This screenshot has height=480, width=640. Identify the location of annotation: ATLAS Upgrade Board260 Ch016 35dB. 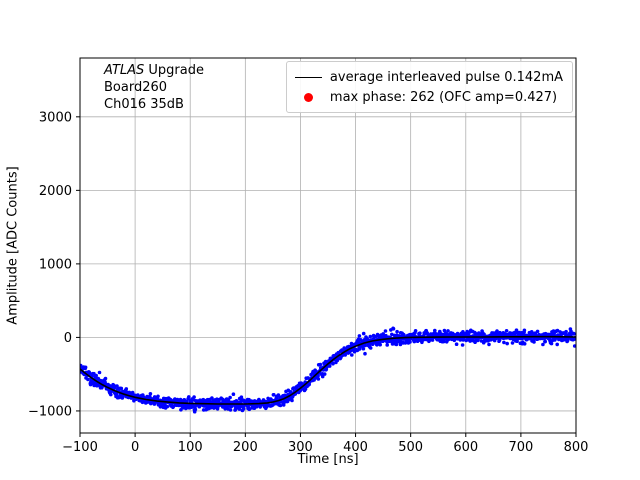
(154, 87).